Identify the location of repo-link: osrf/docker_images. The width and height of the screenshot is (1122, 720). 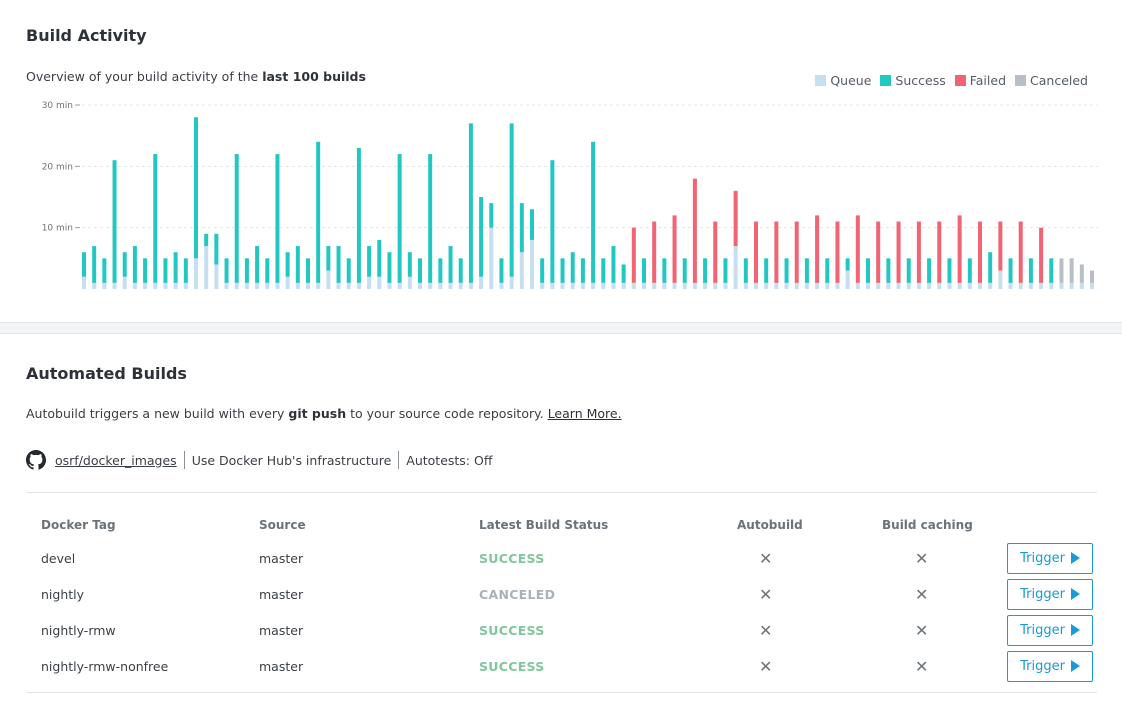
(116, 460).